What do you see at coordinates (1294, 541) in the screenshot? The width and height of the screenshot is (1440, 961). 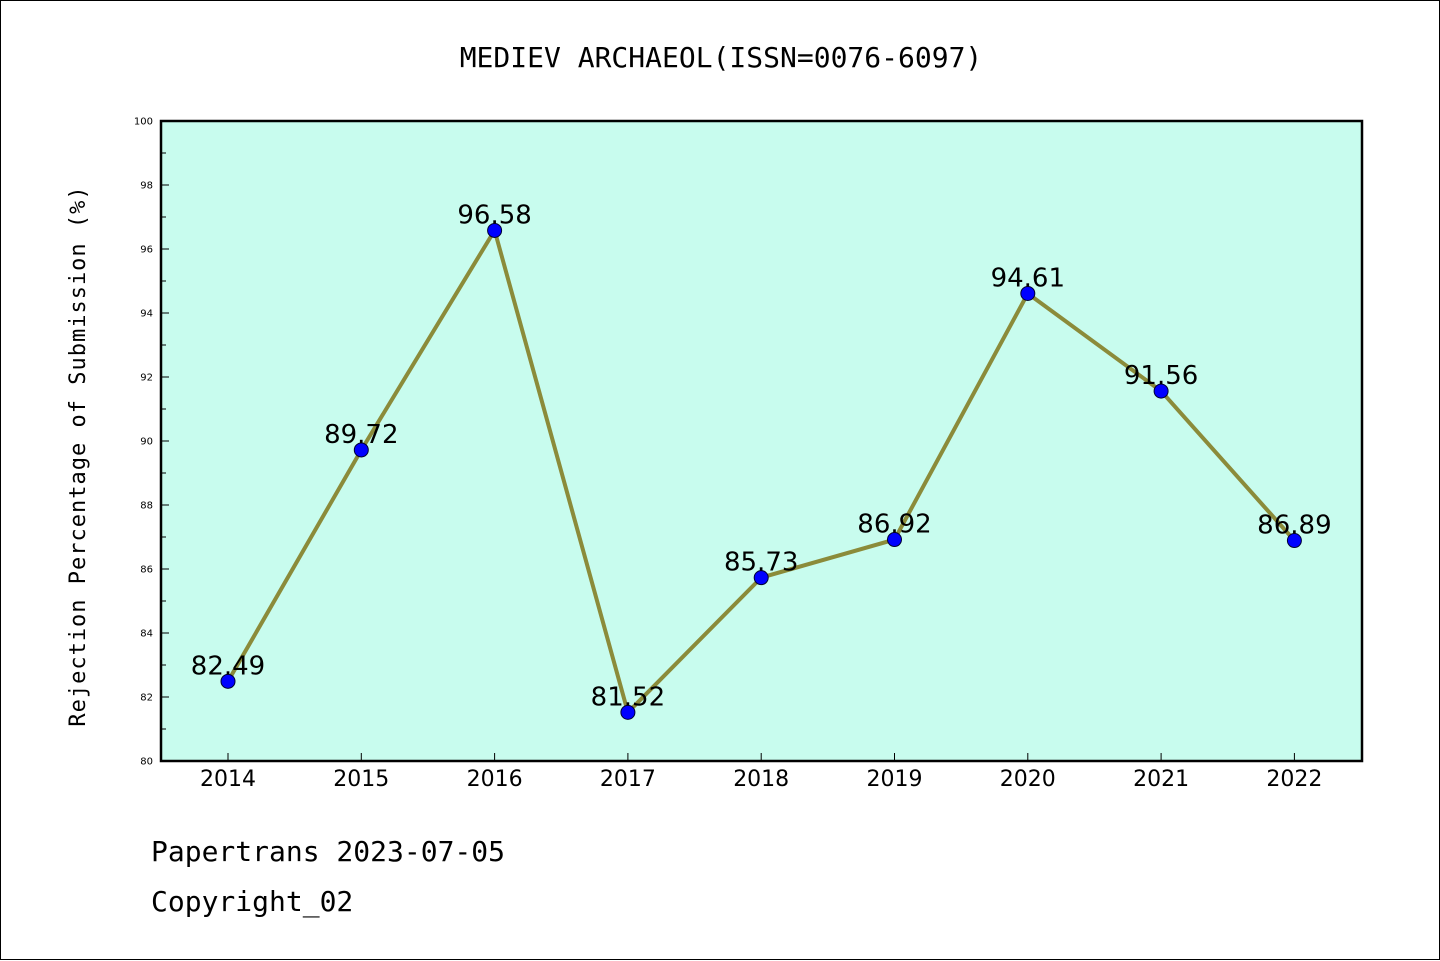 I see `data-point-2022` at bounding box center [1294, 541].